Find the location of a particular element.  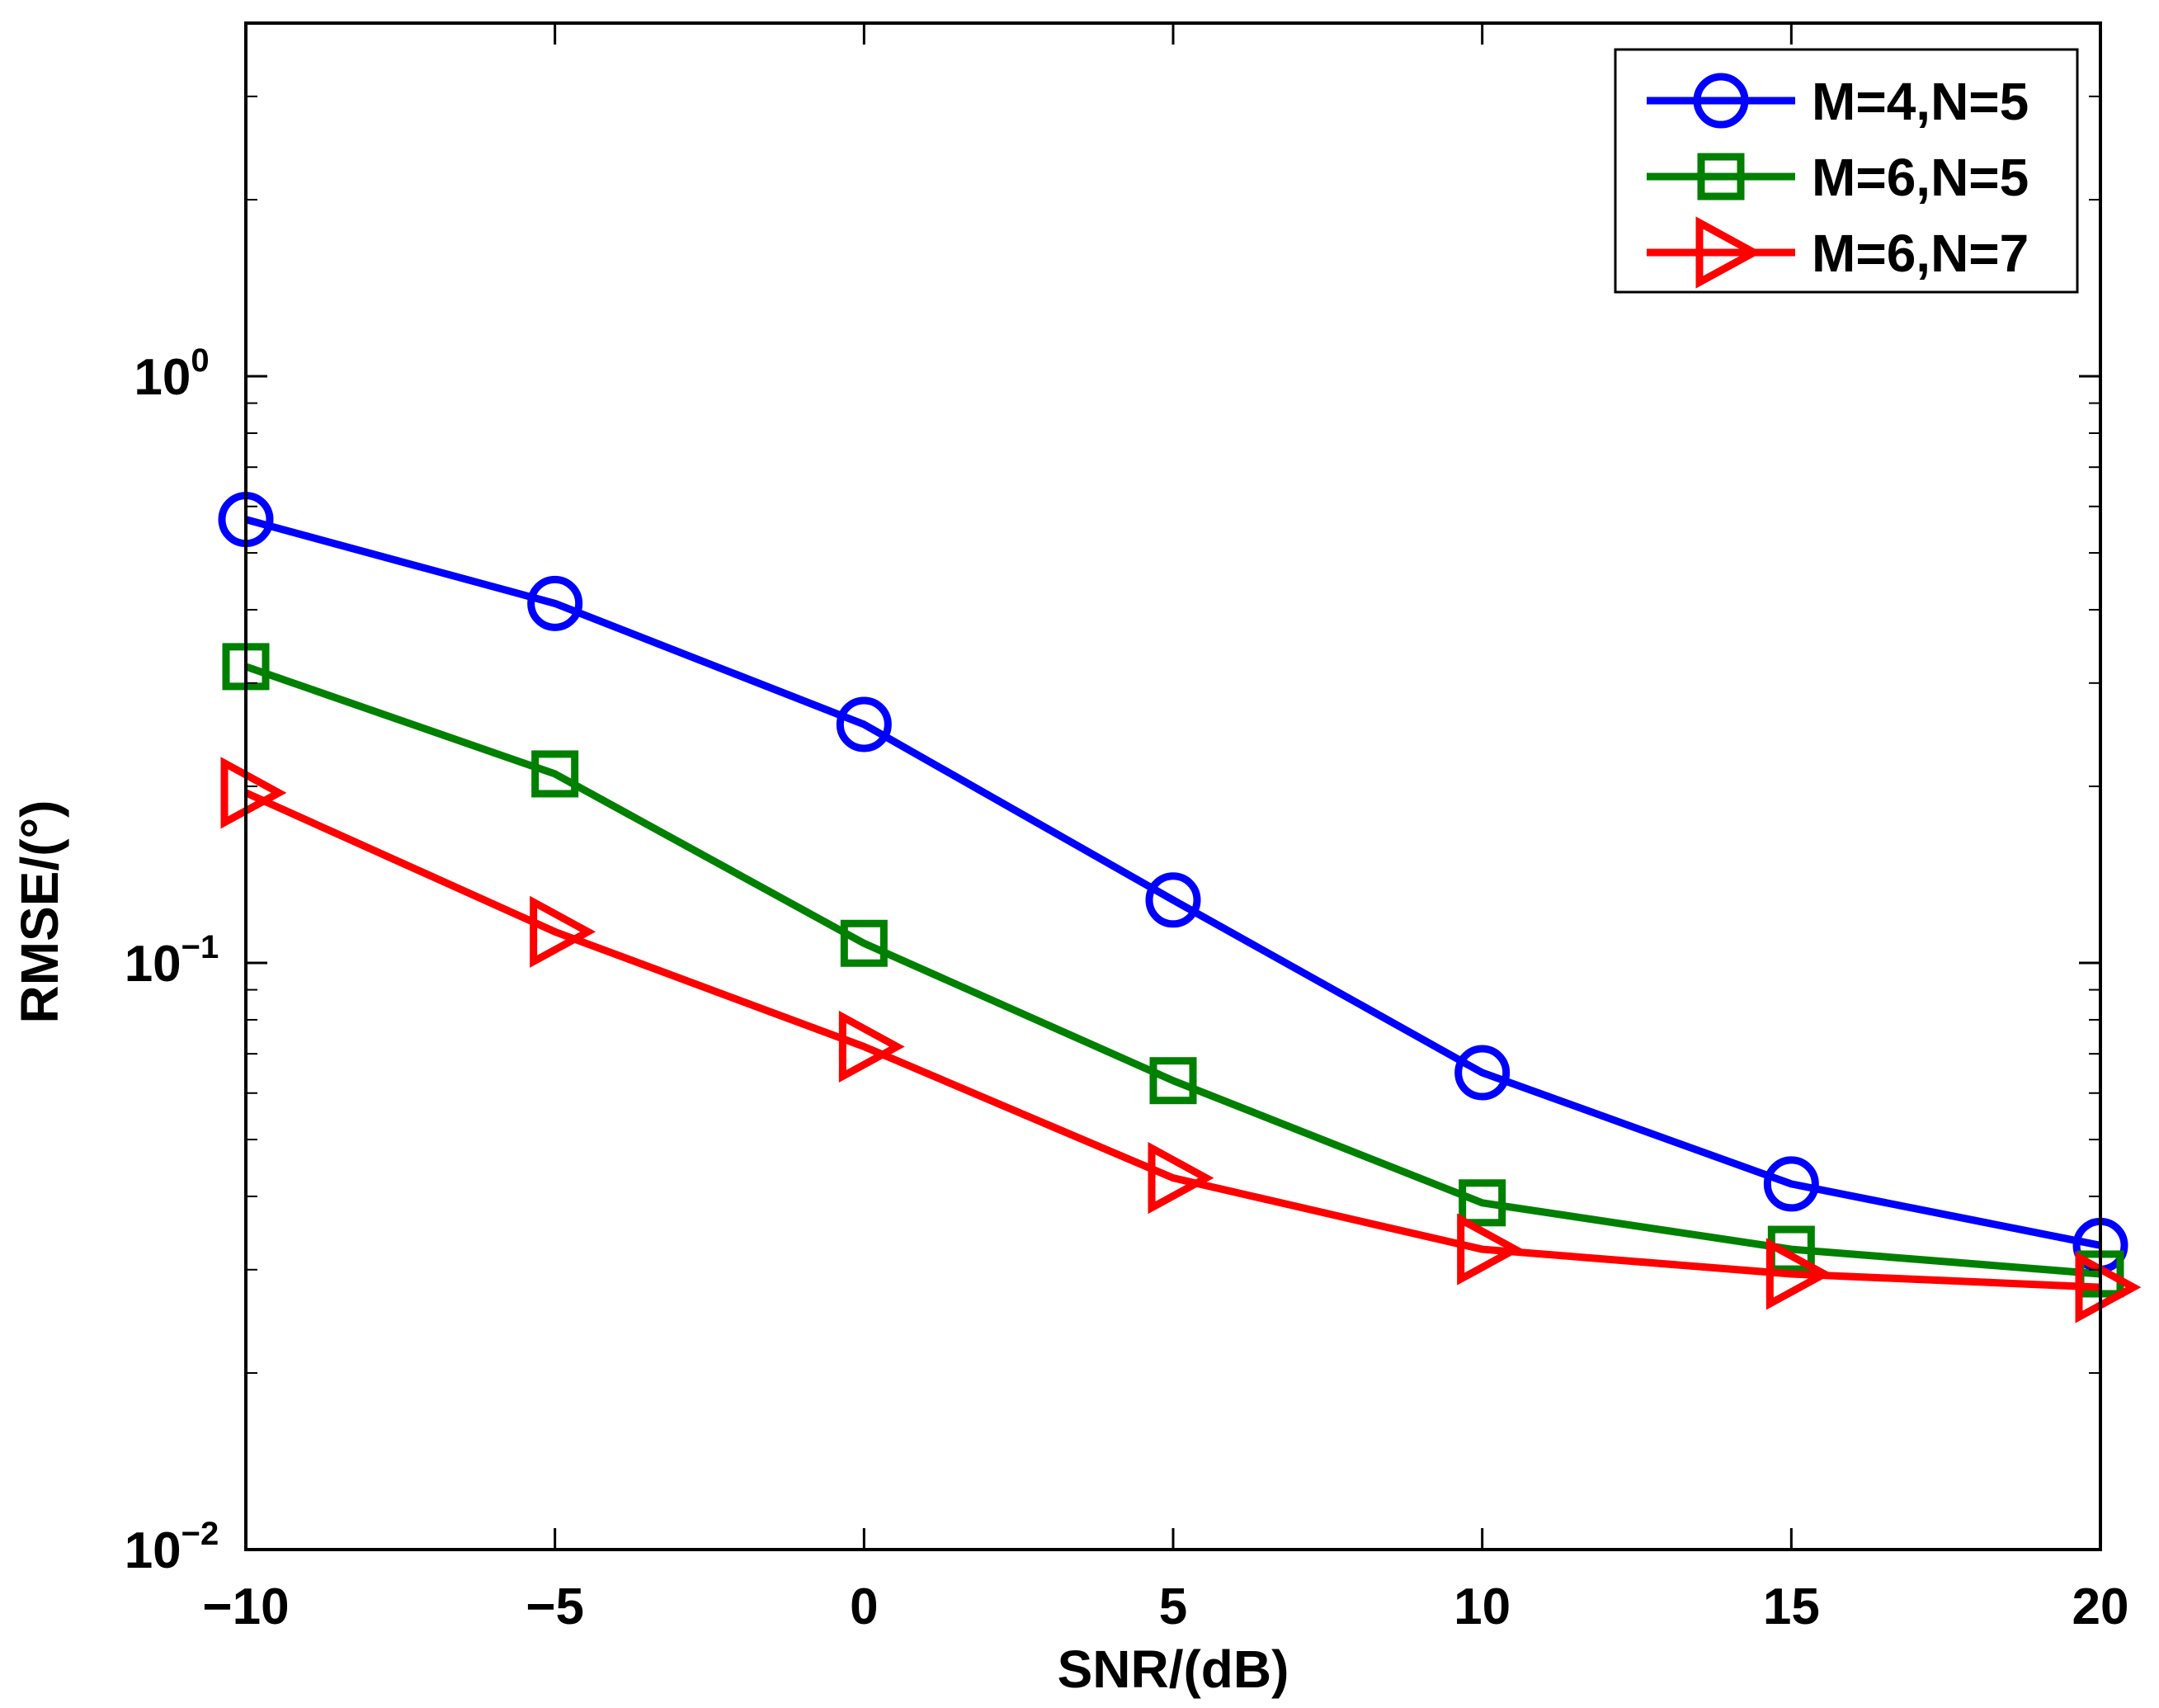

y-tick-label: 10⁻¹ is located at coordinates (172, 961).